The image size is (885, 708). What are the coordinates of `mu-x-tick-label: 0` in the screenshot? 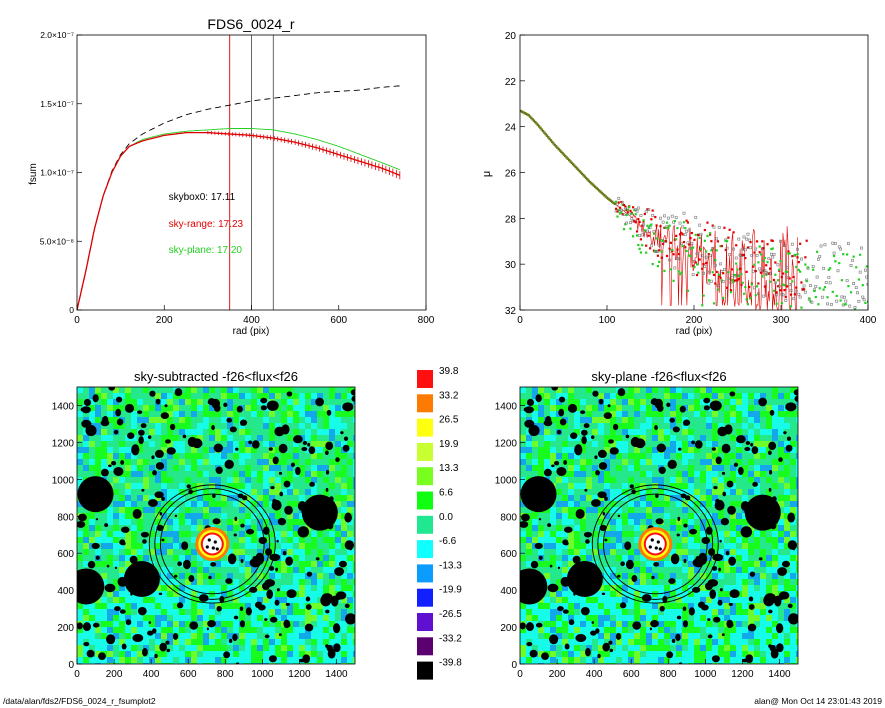 It's located at (520, 320).